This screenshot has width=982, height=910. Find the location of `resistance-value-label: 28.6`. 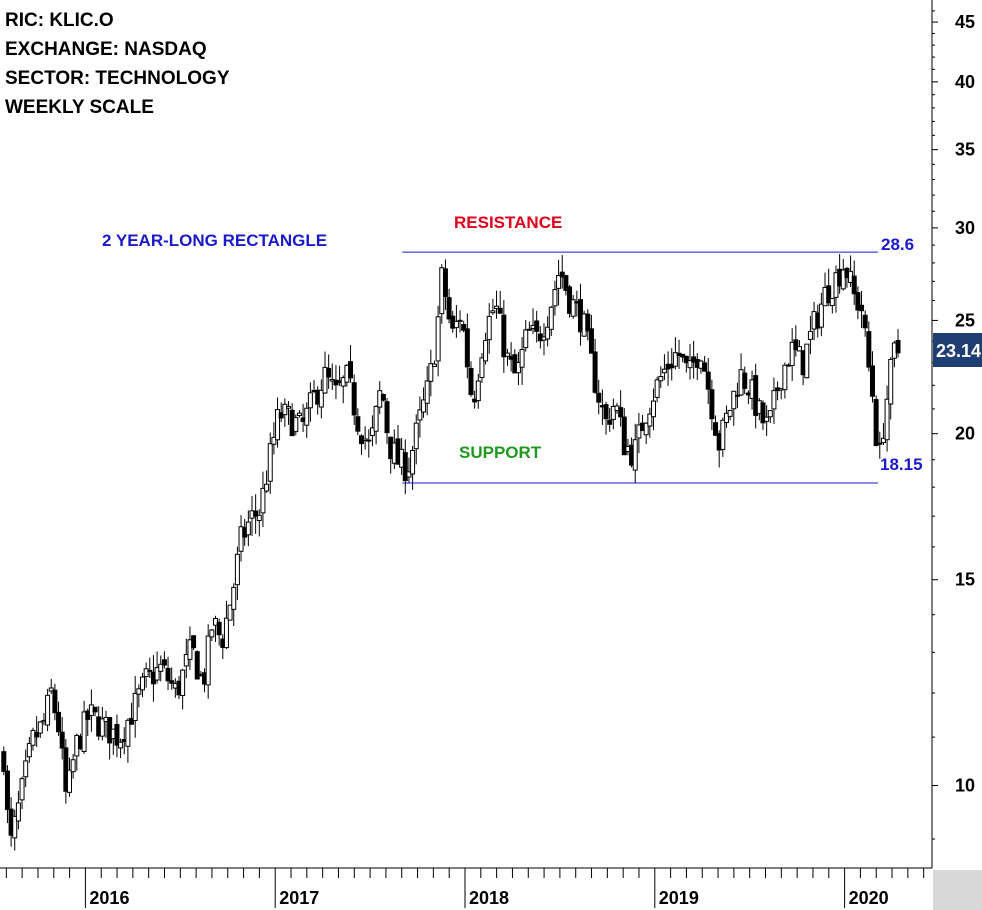

resistance-value-label: 28.6 is located at coordinates (897, 244).